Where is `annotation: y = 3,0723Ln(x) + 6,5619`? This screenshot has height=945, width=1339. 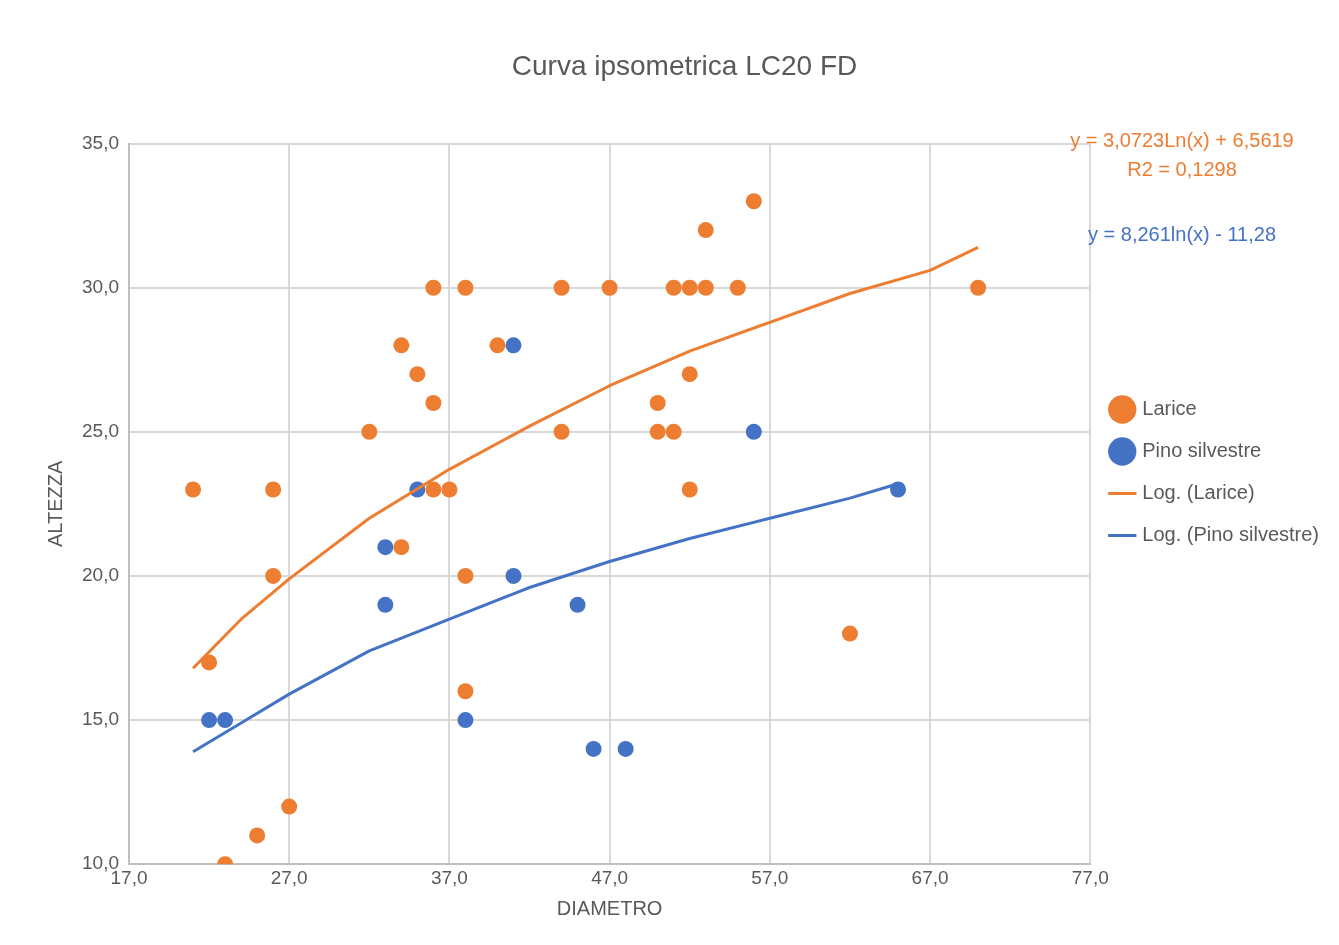 annotation: y = 3,0723Ln(x) + 6,5619 is located at coordinates (1182, 139).